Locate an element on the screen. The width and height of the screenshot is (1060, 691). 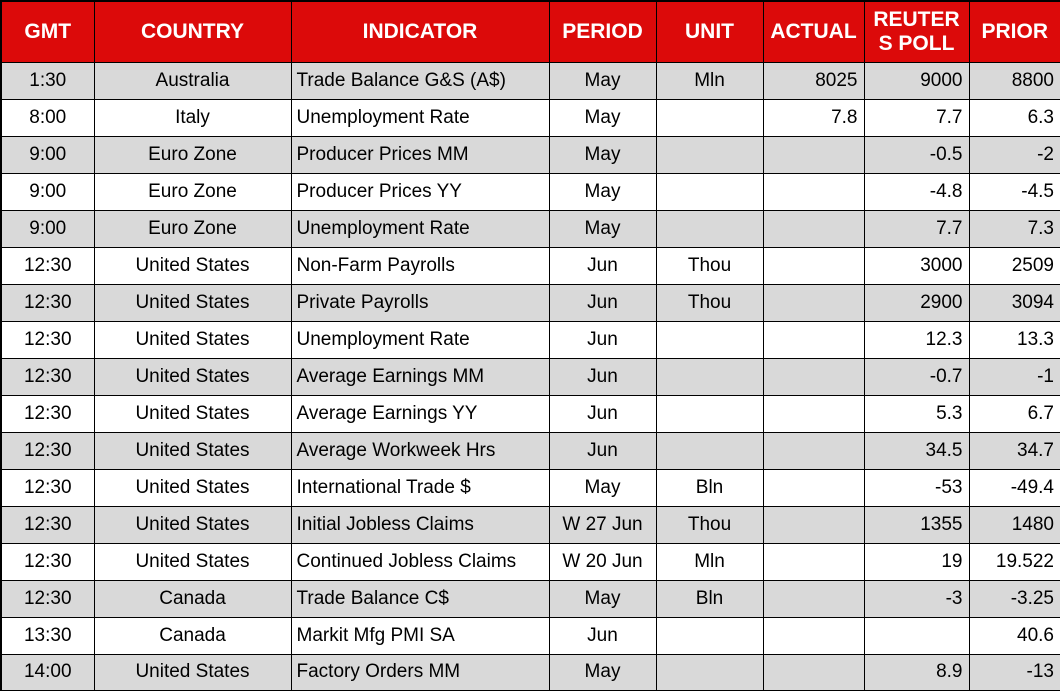
cell-reuters-poll: 19 is located at coordinates (916, 561).